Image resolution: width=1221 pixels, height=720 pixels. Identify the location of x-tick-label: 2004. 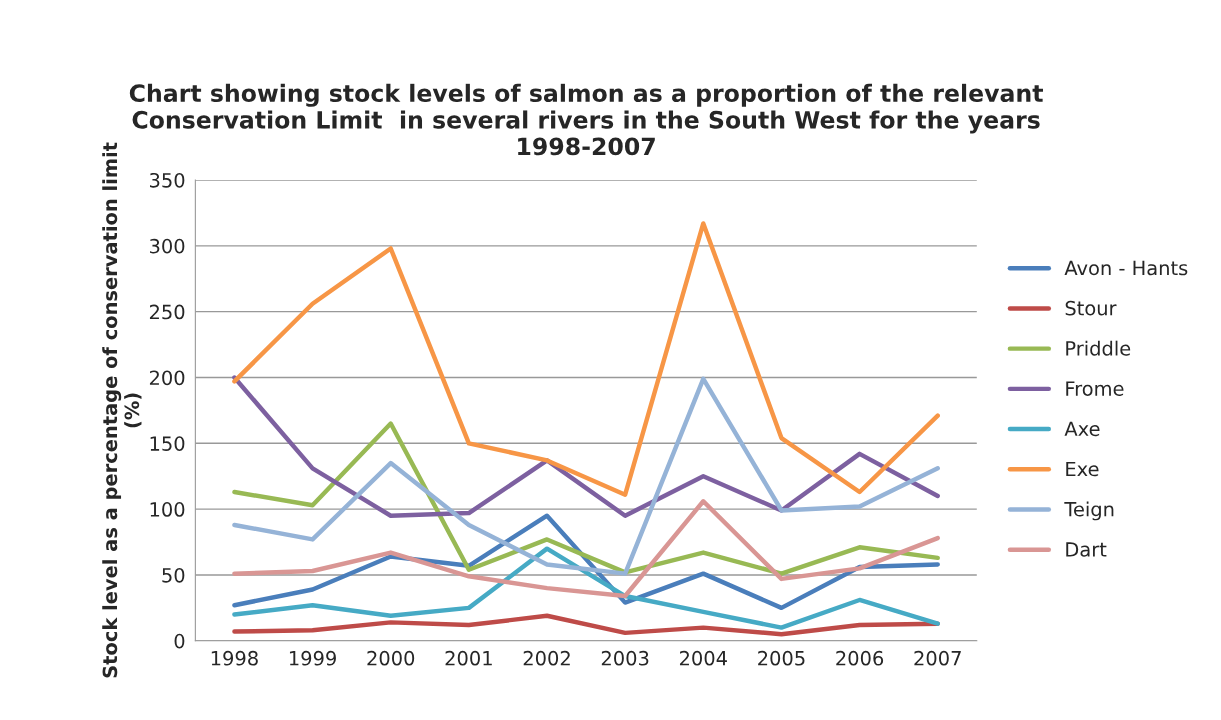
(703, 658).